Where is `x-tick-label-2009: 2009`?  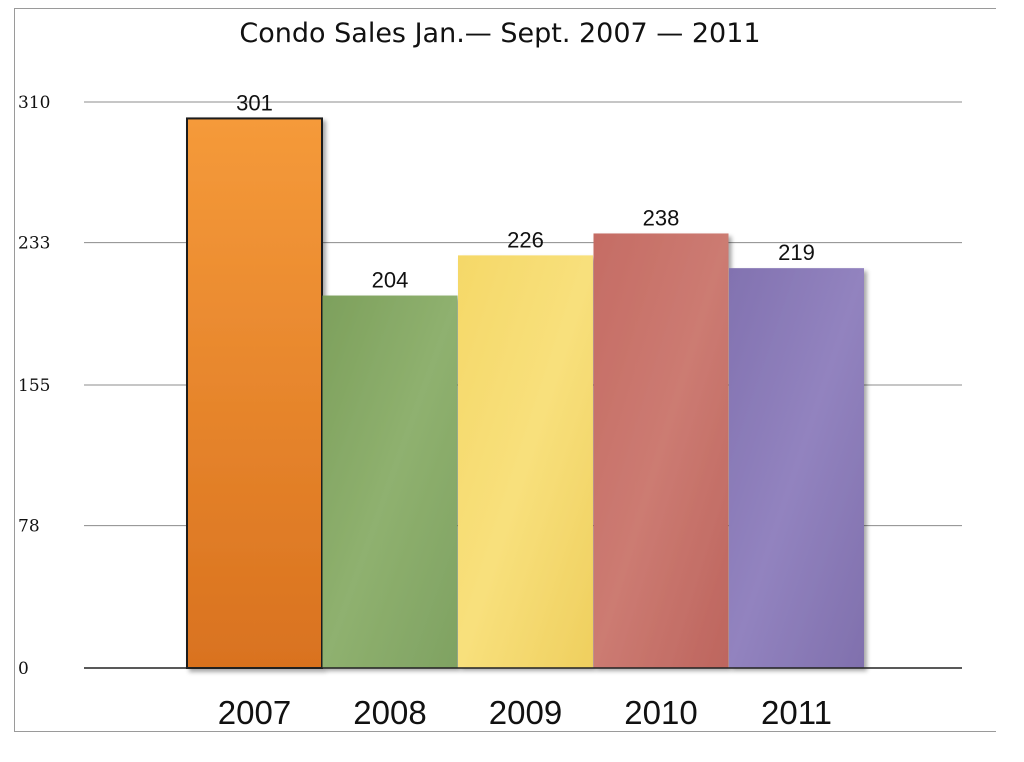
x-tick-label-2009: 2009 is located at coordinates (525, 712).